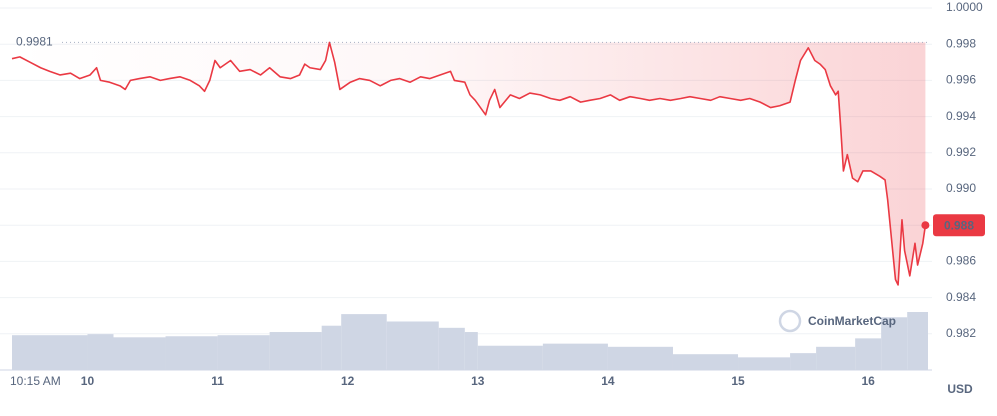 The image size is (997, 416). Describe the element at coordinates (852, 321) in the screenshot. I see `watermark: CoinMarketCap` at that location.